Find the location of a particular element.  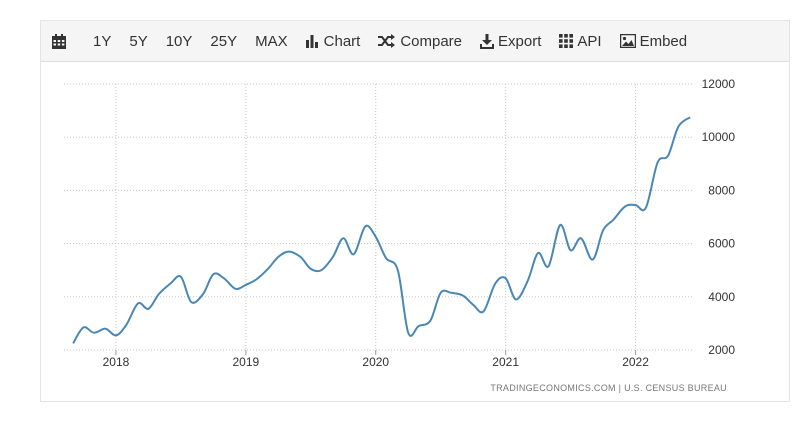

y-tick-label: 10000 is located at coordinates (719, 137).